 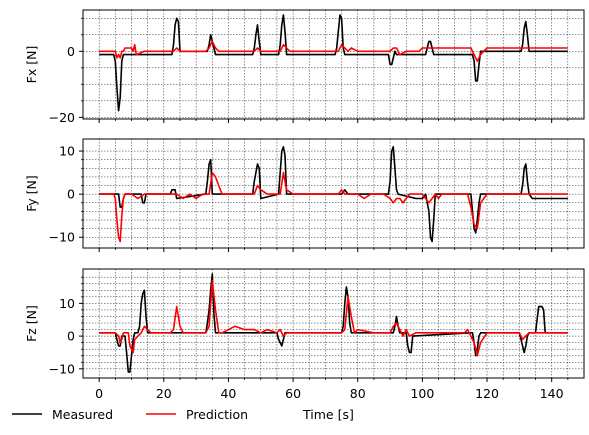 I want to click on fx-ylabel: Fx [N], so click(x=31, y=65).